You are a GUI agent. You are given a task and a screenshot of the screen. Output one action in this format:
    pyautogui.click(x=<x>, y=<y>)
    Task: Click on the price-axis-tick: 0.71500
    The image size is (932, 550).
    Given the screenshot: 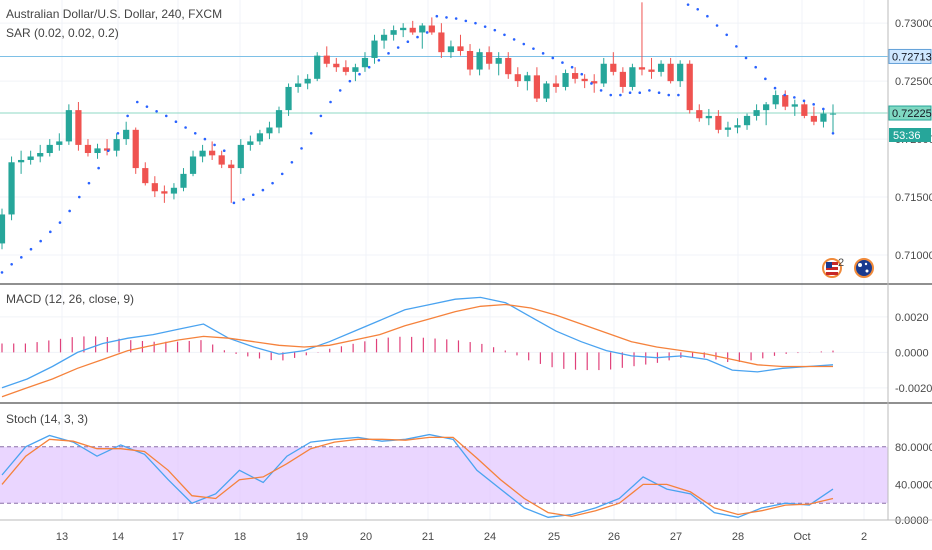 What is the action you would take?
    pyautogui.click(x=913, y=198)
    